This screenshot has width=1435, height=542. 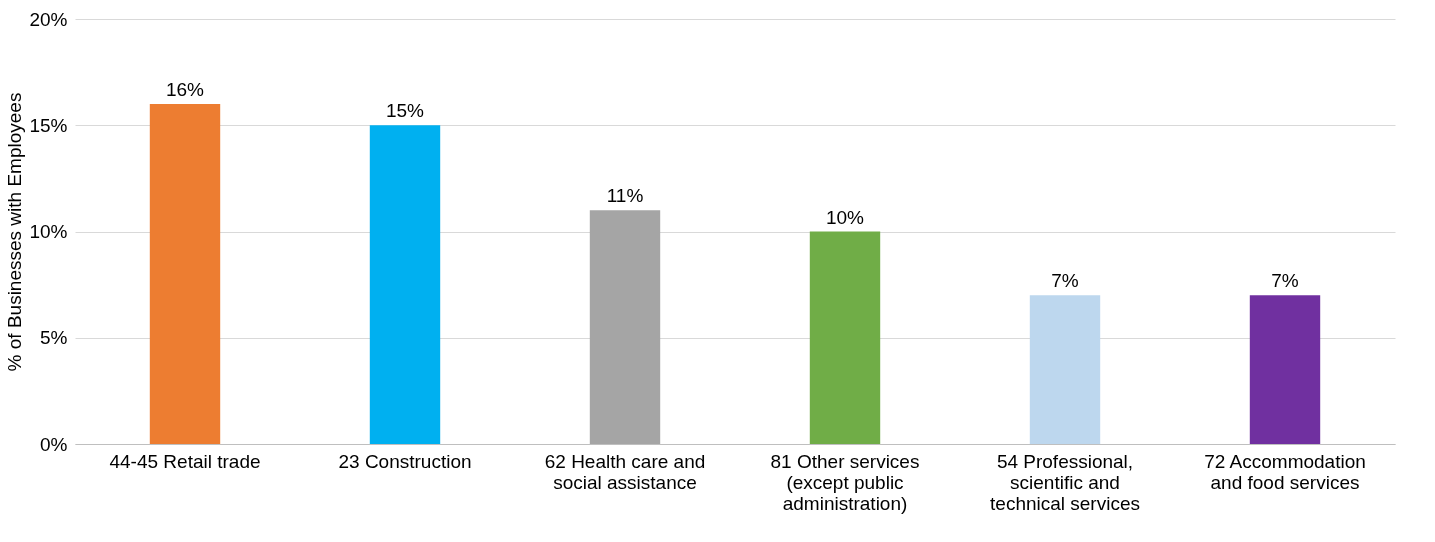 I want to click on x-tick-label: 54 Professional, scientific and technical services, so click(x=1065, y=482).